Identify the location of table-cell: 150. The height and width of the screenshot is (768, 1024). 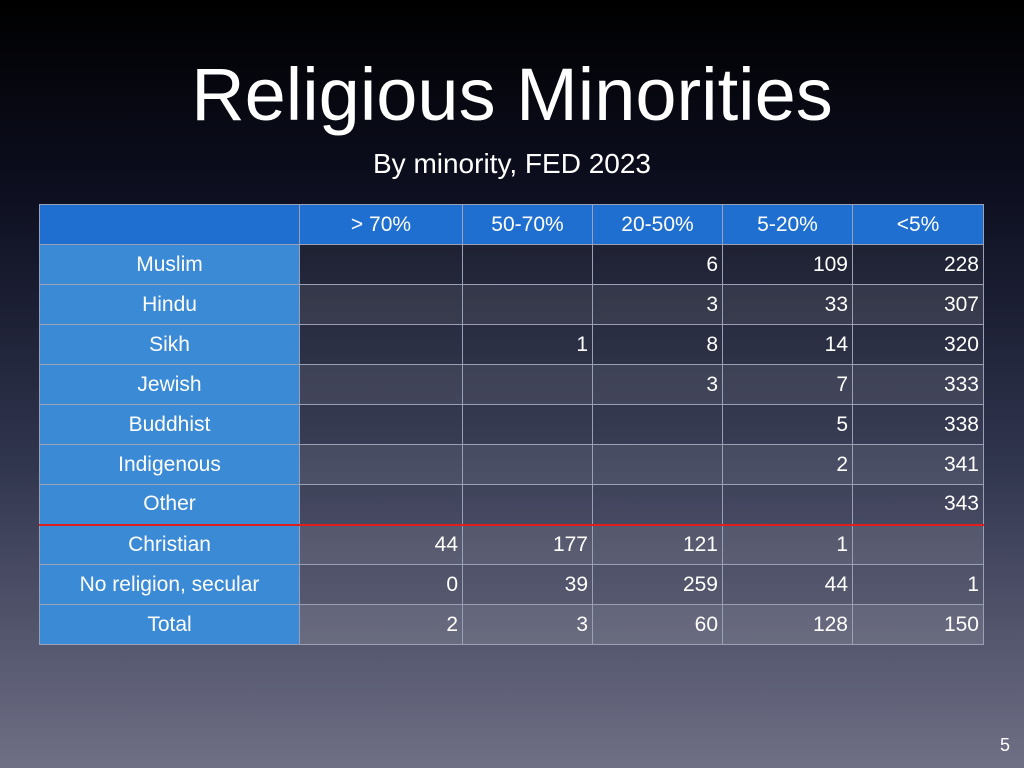
(918, 624).